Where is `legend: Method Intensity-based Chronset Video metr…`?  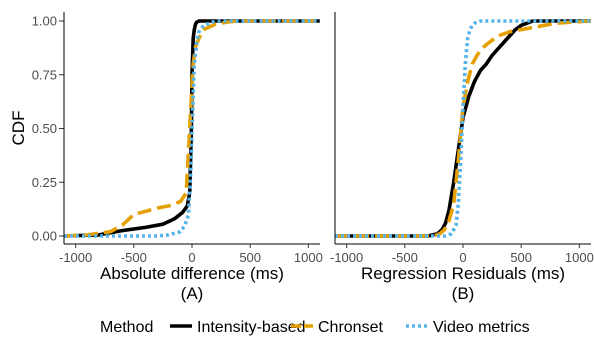
legend: Method Intensity-based Chronset Video metr… is located at coordinates (315, 327).